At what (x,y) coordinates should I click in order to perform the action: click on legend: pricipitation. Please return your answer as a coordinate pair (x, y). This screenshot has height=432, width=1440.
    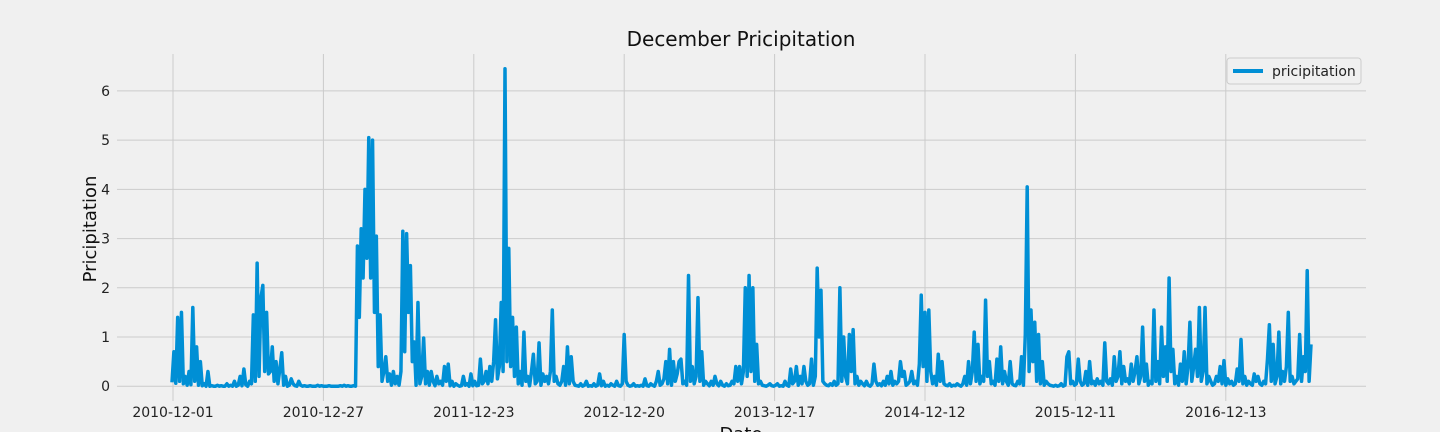
    Looking at the image, I should click on (1294, 71).